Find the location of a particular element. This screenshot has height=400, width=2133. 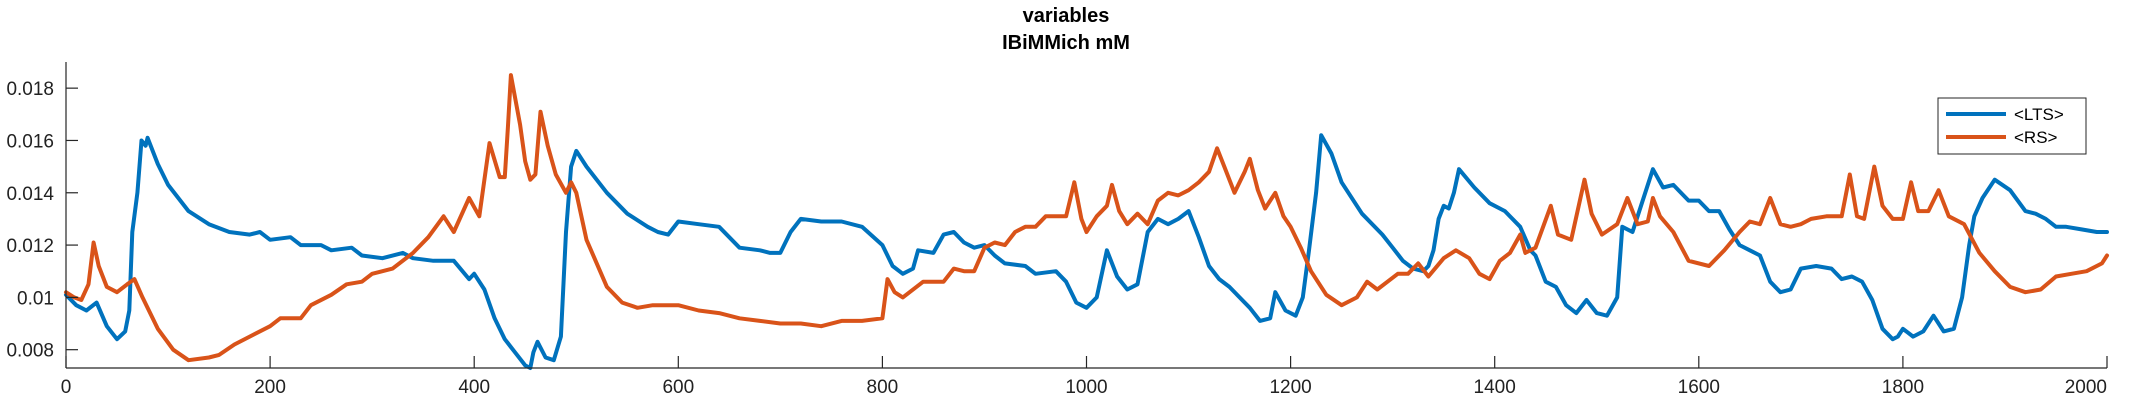

legend-box is located at coordinates (2012, 126).